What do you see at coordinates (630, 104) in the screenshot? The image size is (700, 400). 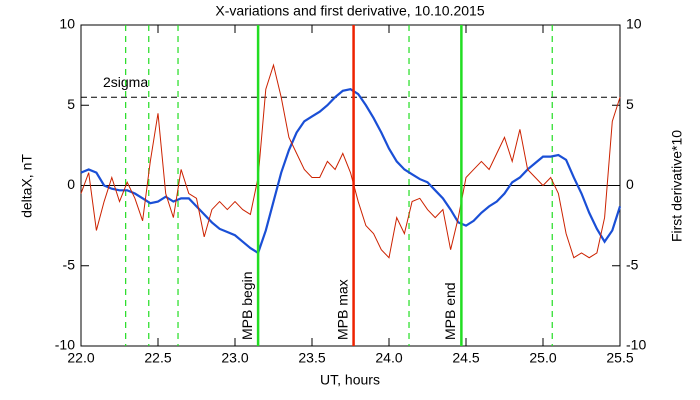 I see `y2-tick-label: 5` at bounding box center [630, 104].